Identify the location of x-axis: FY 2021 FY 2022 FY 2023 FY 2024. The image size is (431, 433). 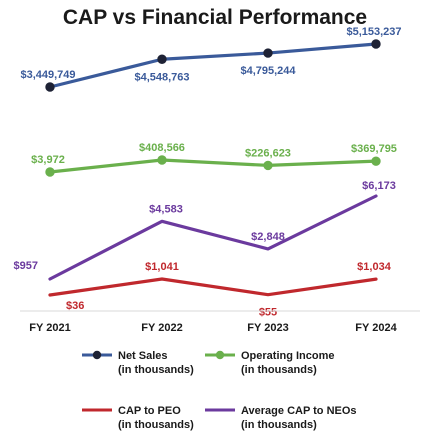
(213, 328).